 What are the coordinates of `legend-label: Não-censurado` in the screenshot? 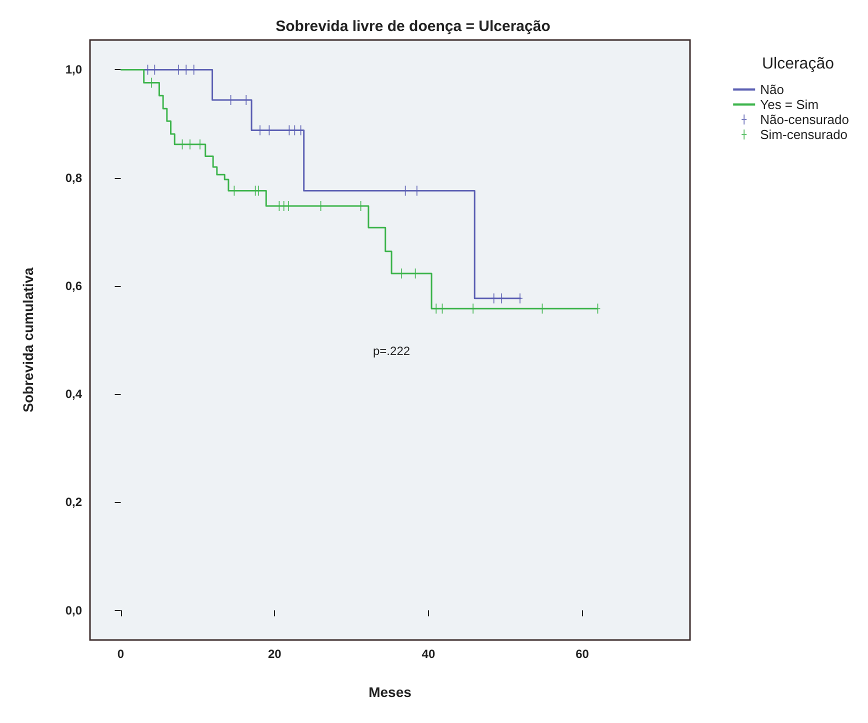 It's located at (805, 119).